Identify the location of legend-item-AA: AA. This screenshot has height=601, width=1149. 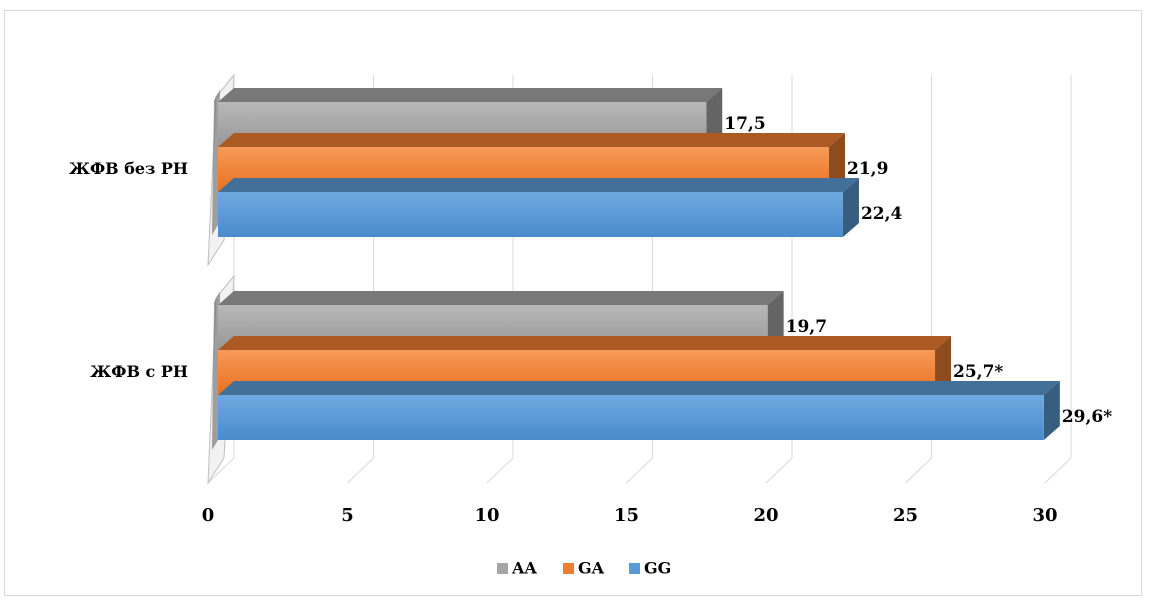
(517, 568).